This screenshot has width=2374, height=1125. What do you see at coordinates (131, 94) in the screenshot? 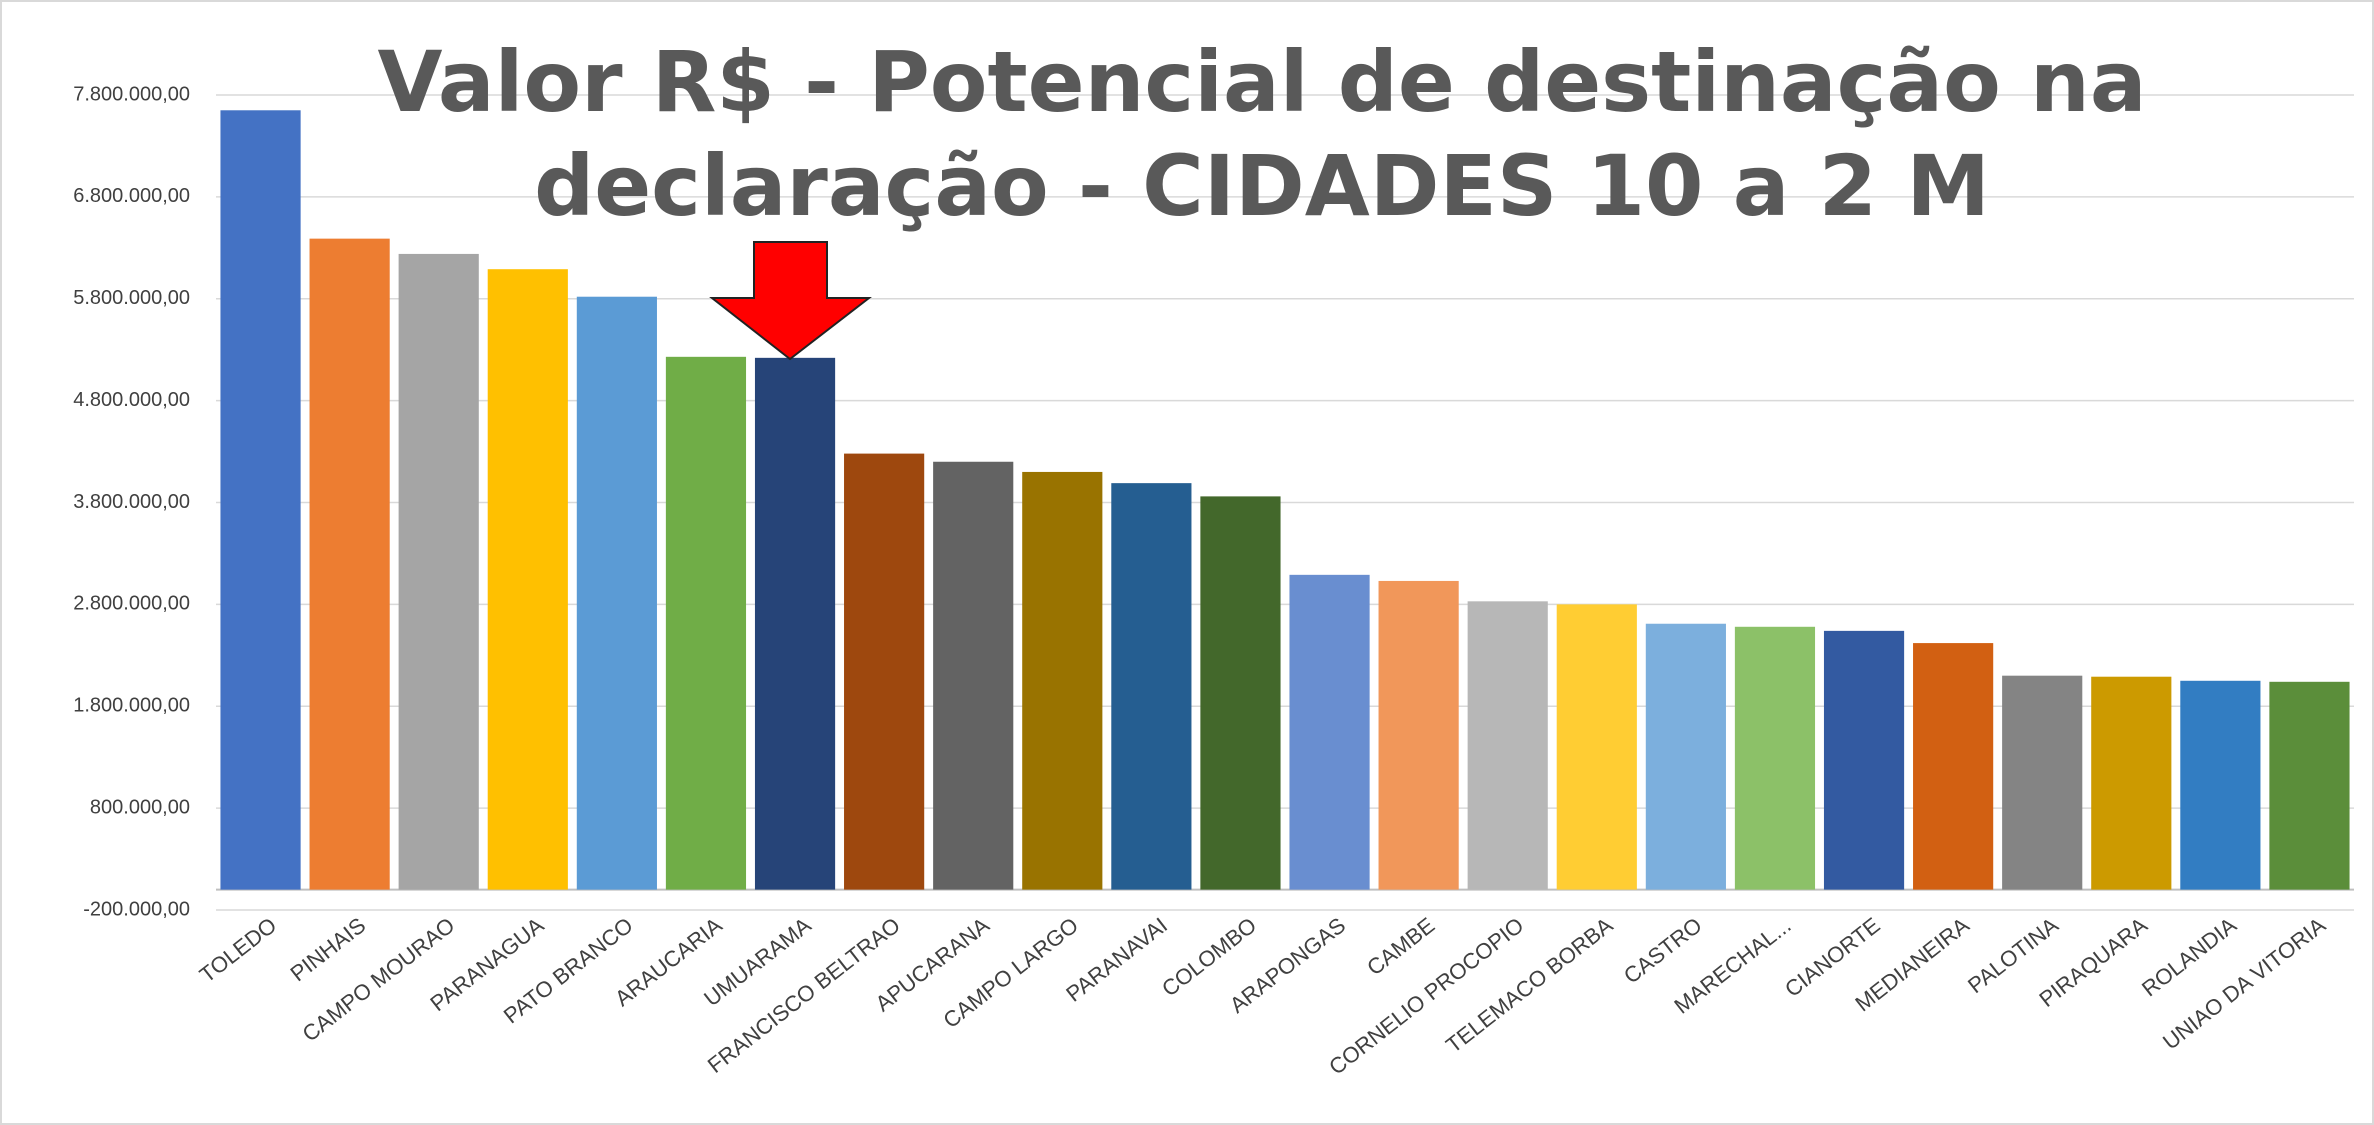
I see `y-tick-label: 7.800.000,00` at bounding box center [131, 94].